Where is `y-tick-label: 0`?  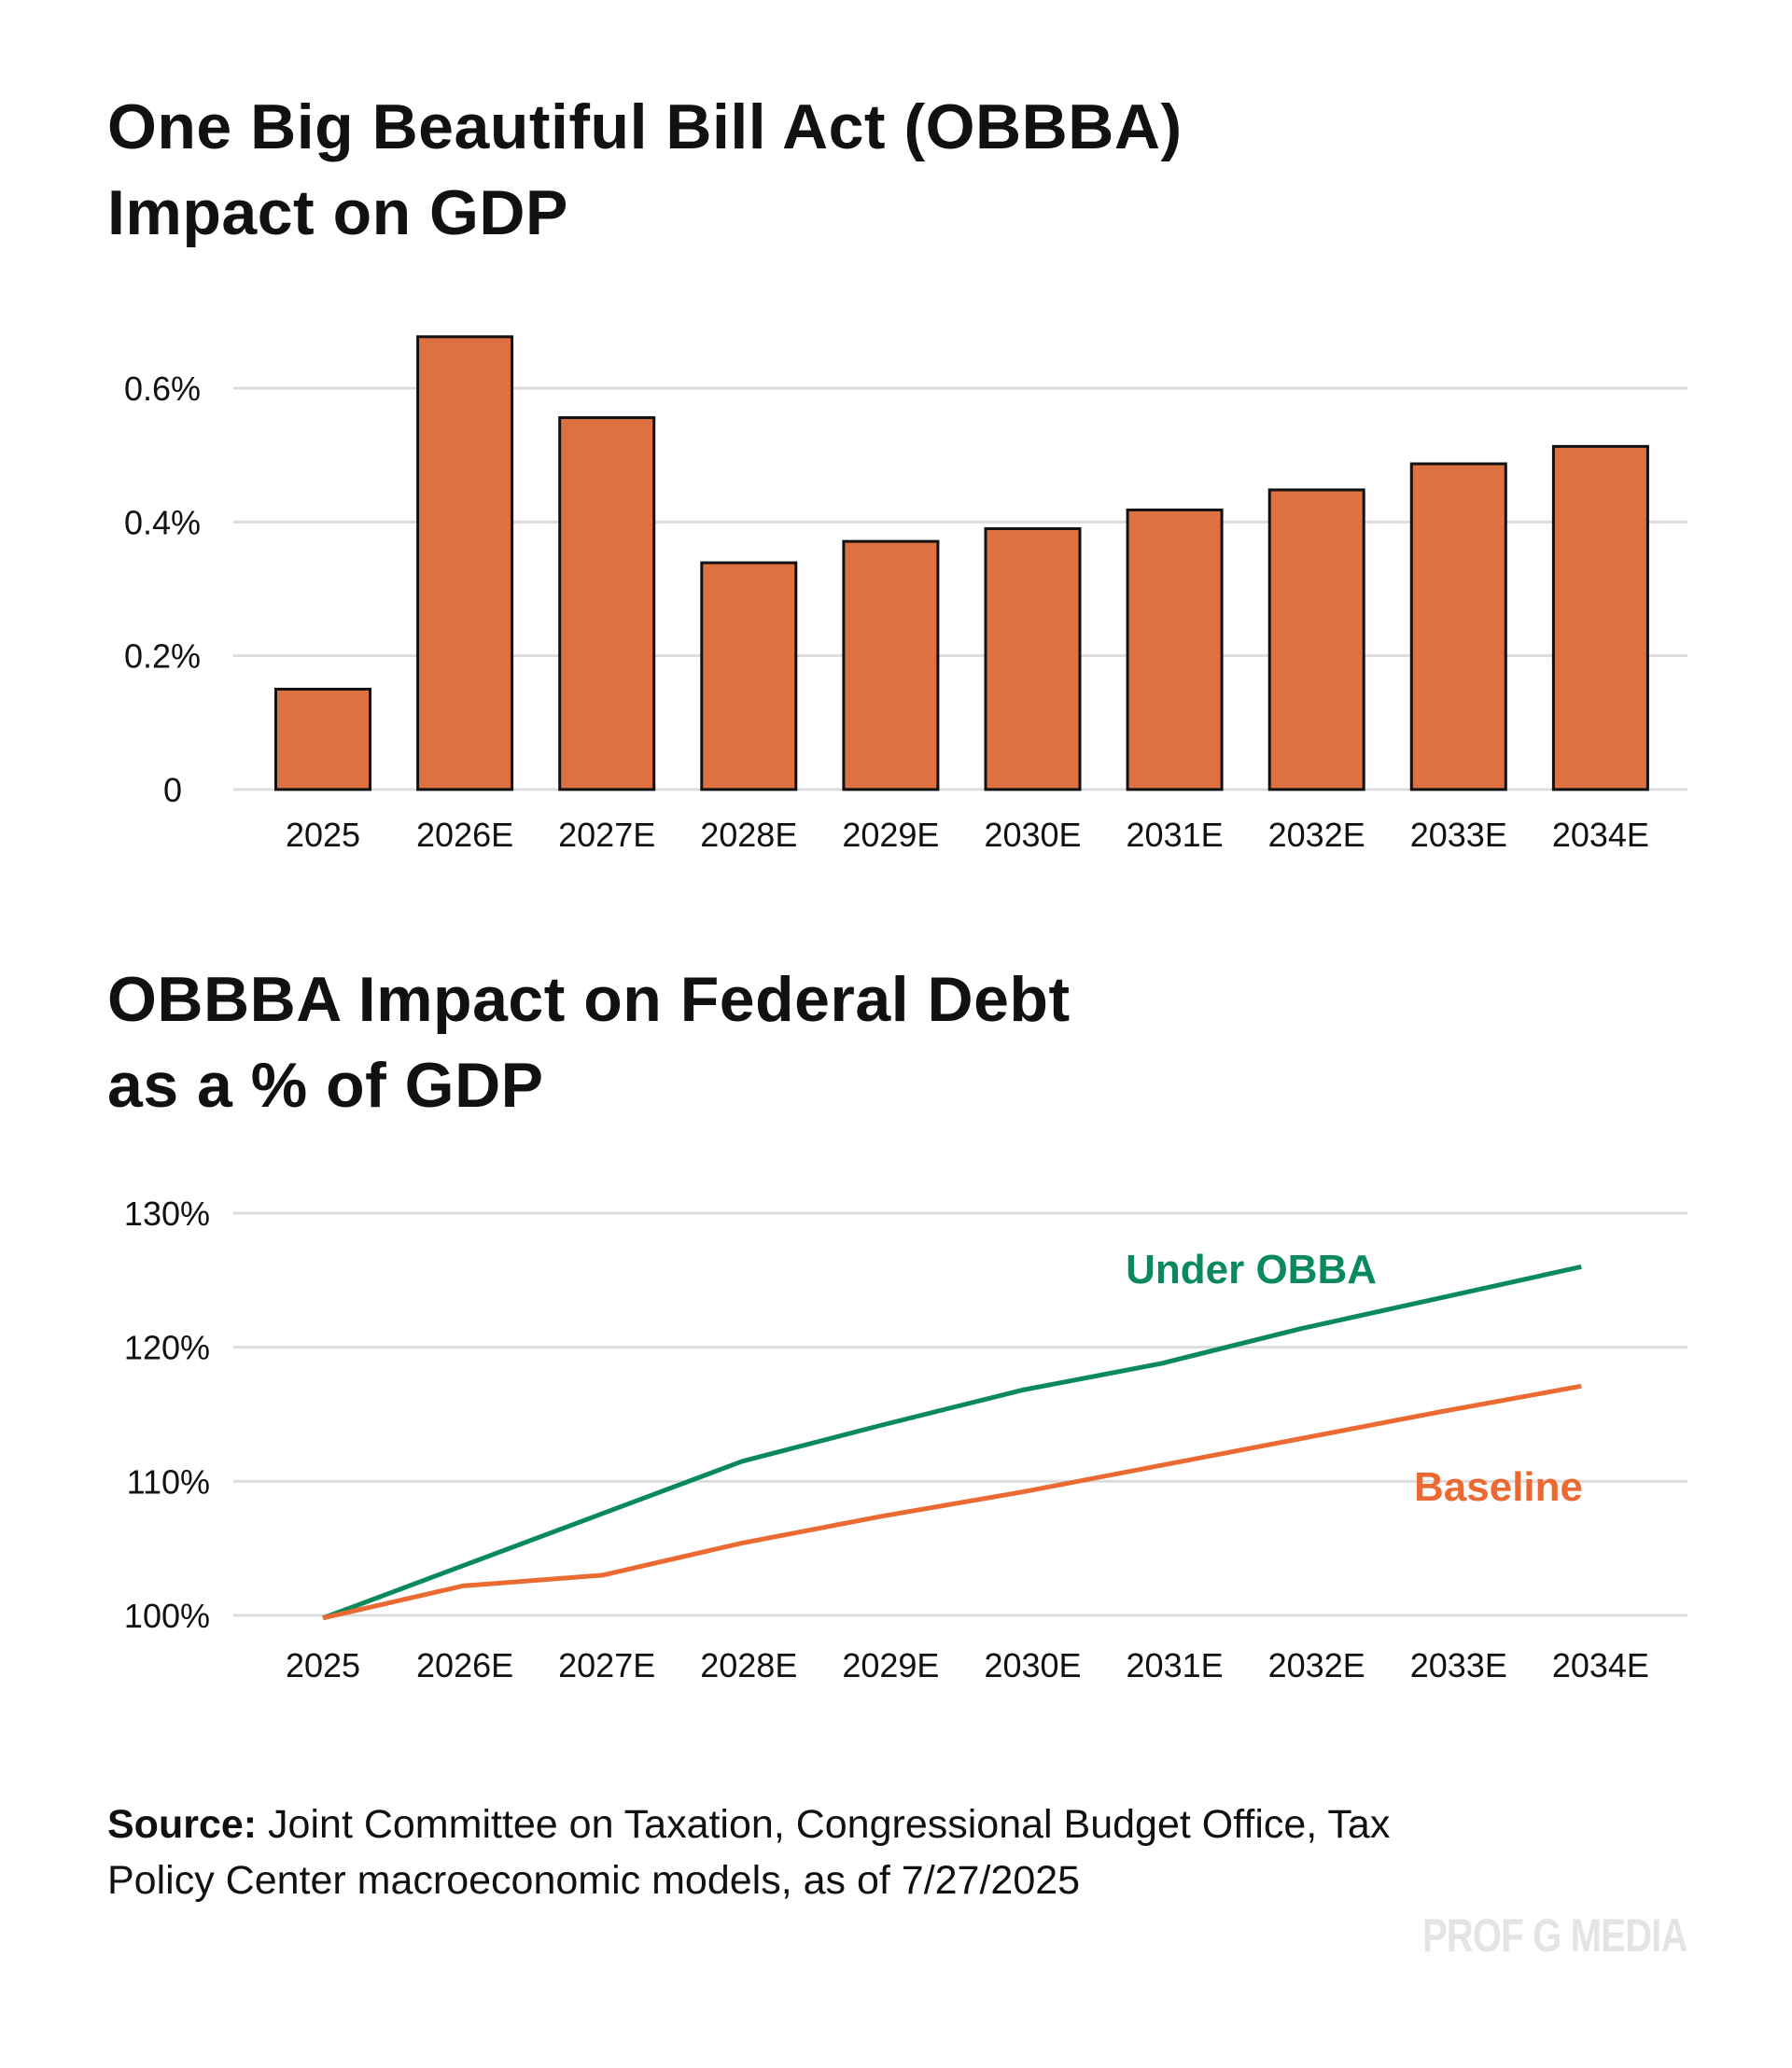
y-tick-label: 0 is located at coordinates (172, 790).